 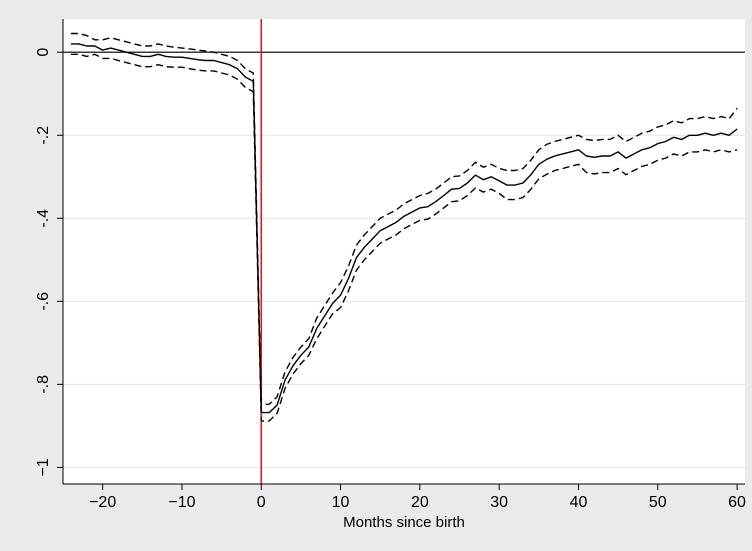 I want to click on y-tick-label-4: -.8, so click(x=43, y=384).